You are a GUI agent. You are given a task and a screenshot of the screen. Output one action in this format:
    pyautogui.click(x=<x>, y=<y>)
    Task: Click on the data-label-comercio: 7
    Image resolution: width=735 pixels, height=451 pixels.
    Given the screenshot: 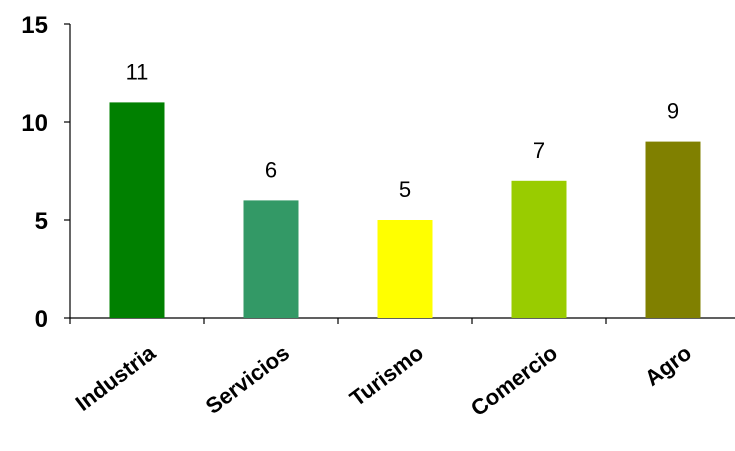 What is the action you would take?
    pyautogui.click(x=539, y=150)
    